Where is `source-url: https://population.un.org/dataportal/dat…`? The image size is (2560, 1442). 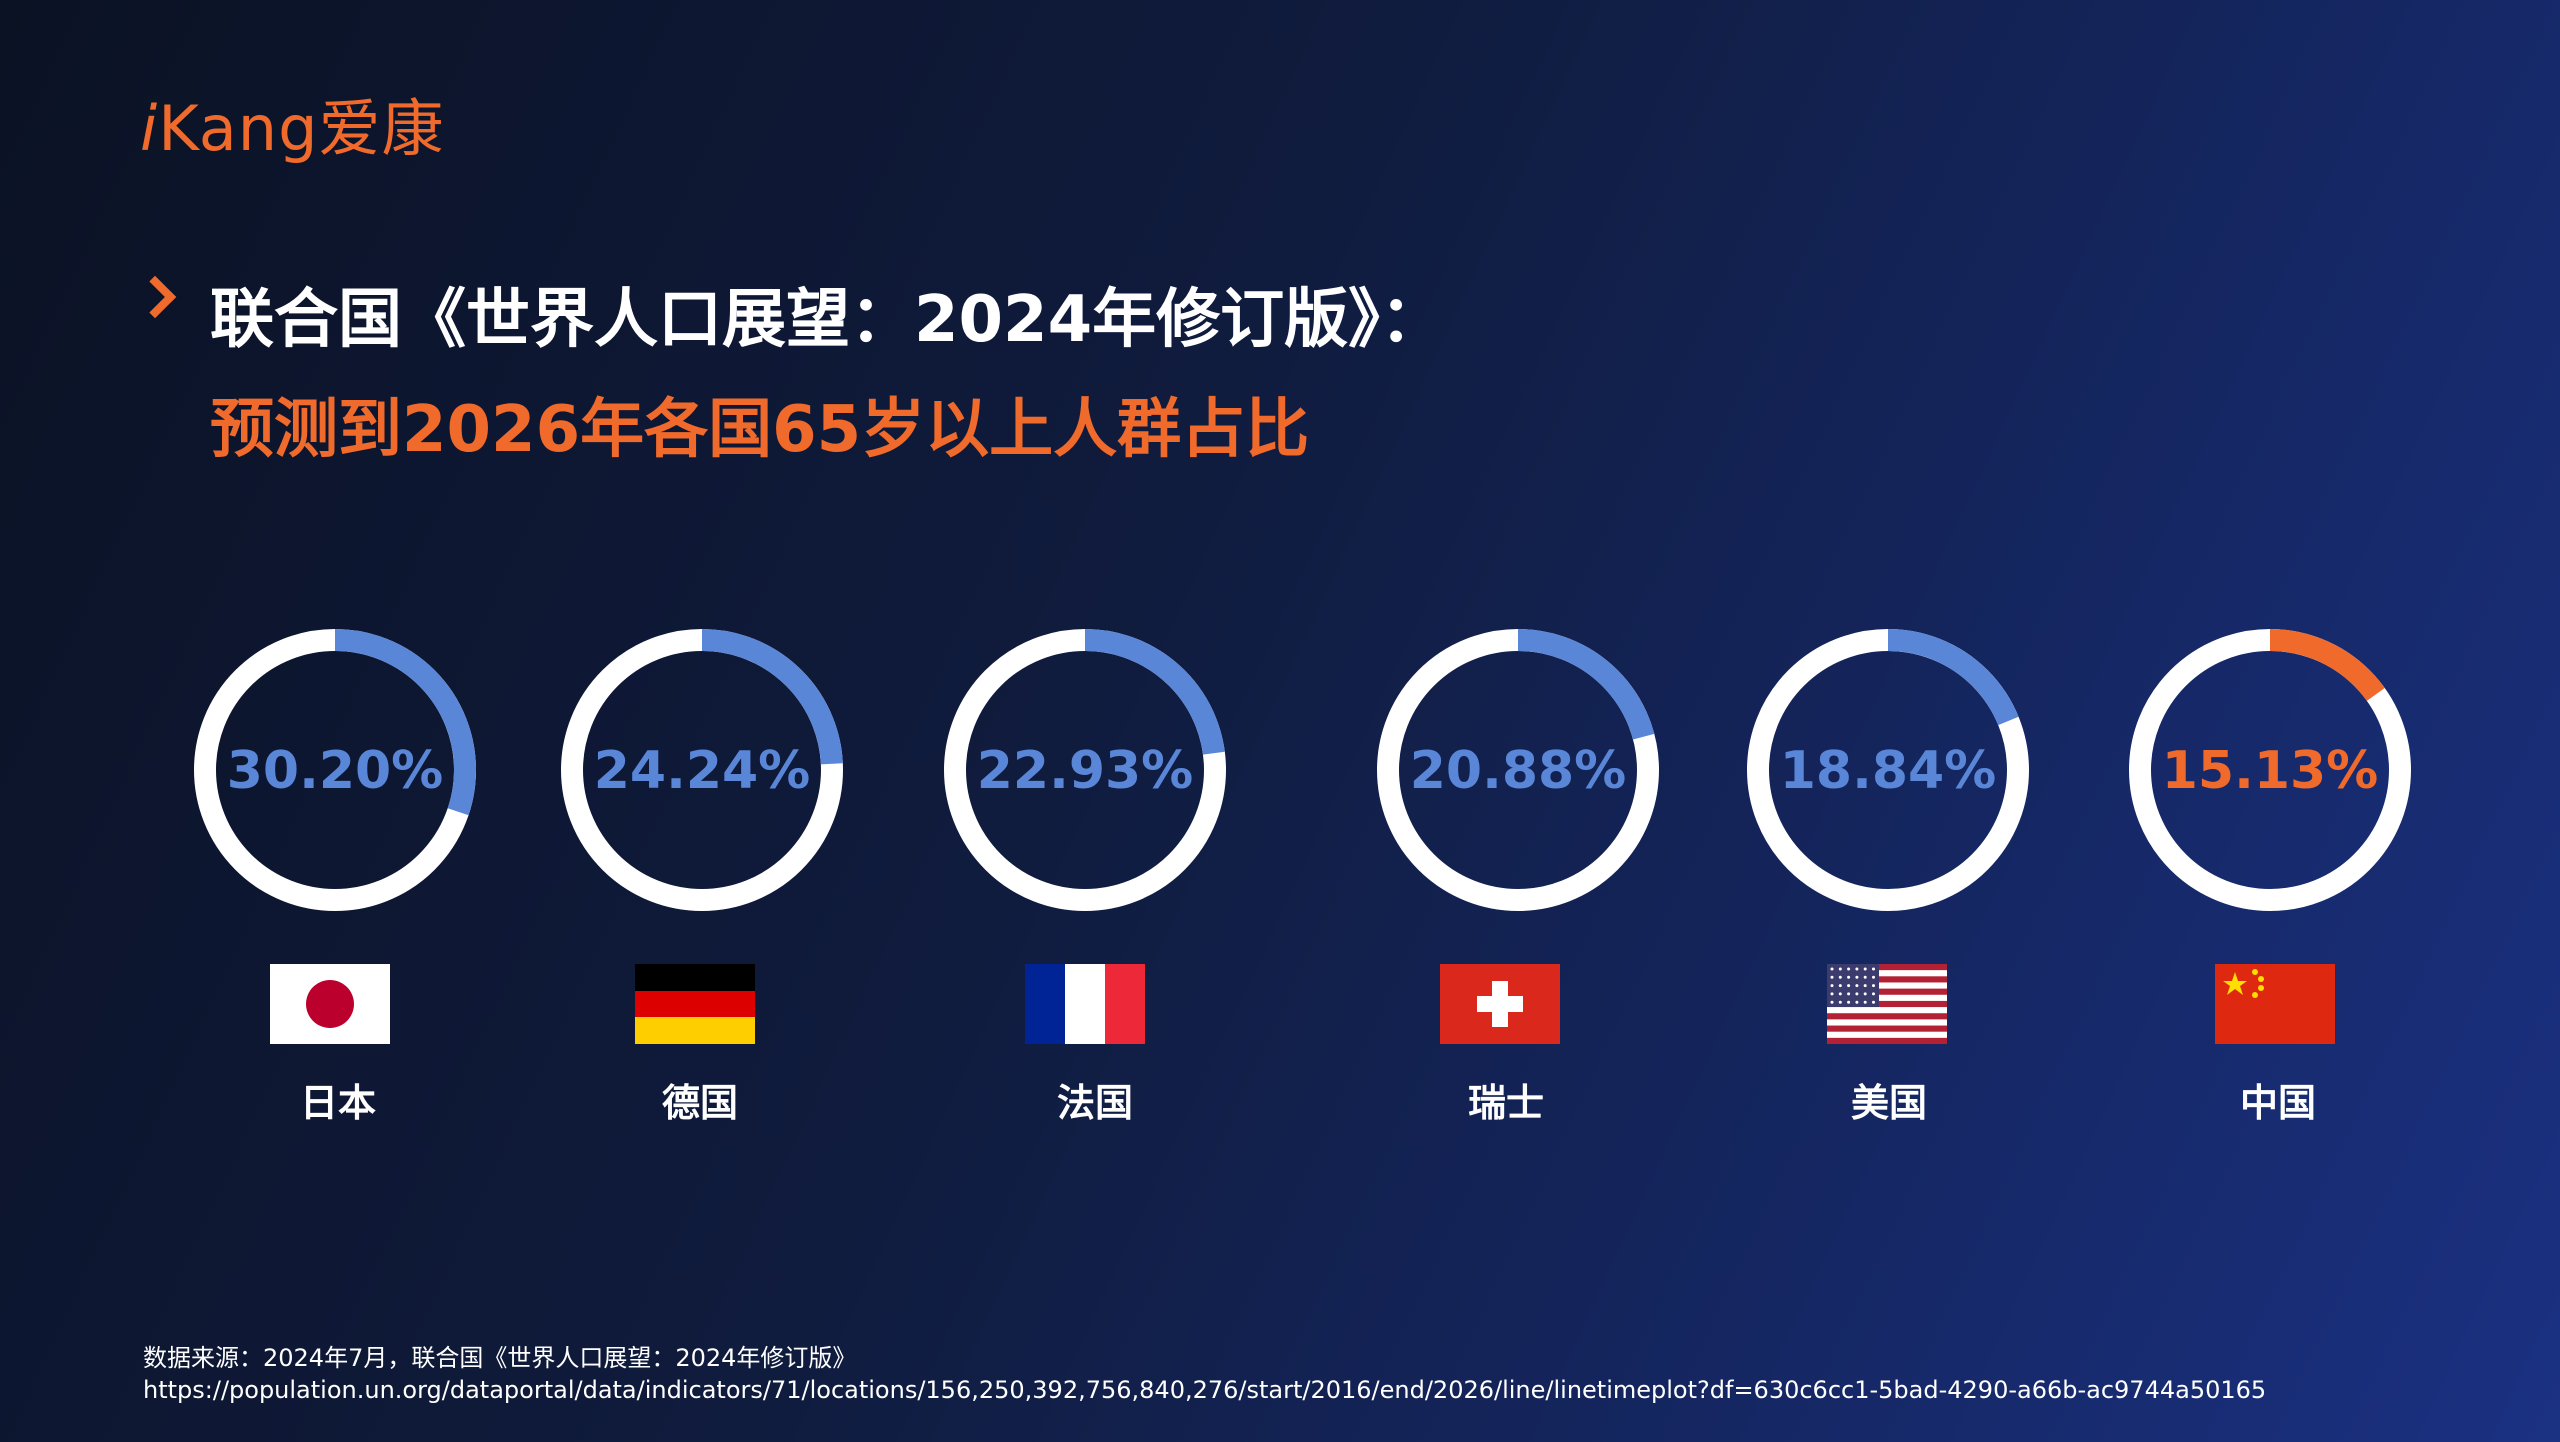 source-url: https://population.un.org/dataportal/dat… is located at coordinates (1205, 1390).